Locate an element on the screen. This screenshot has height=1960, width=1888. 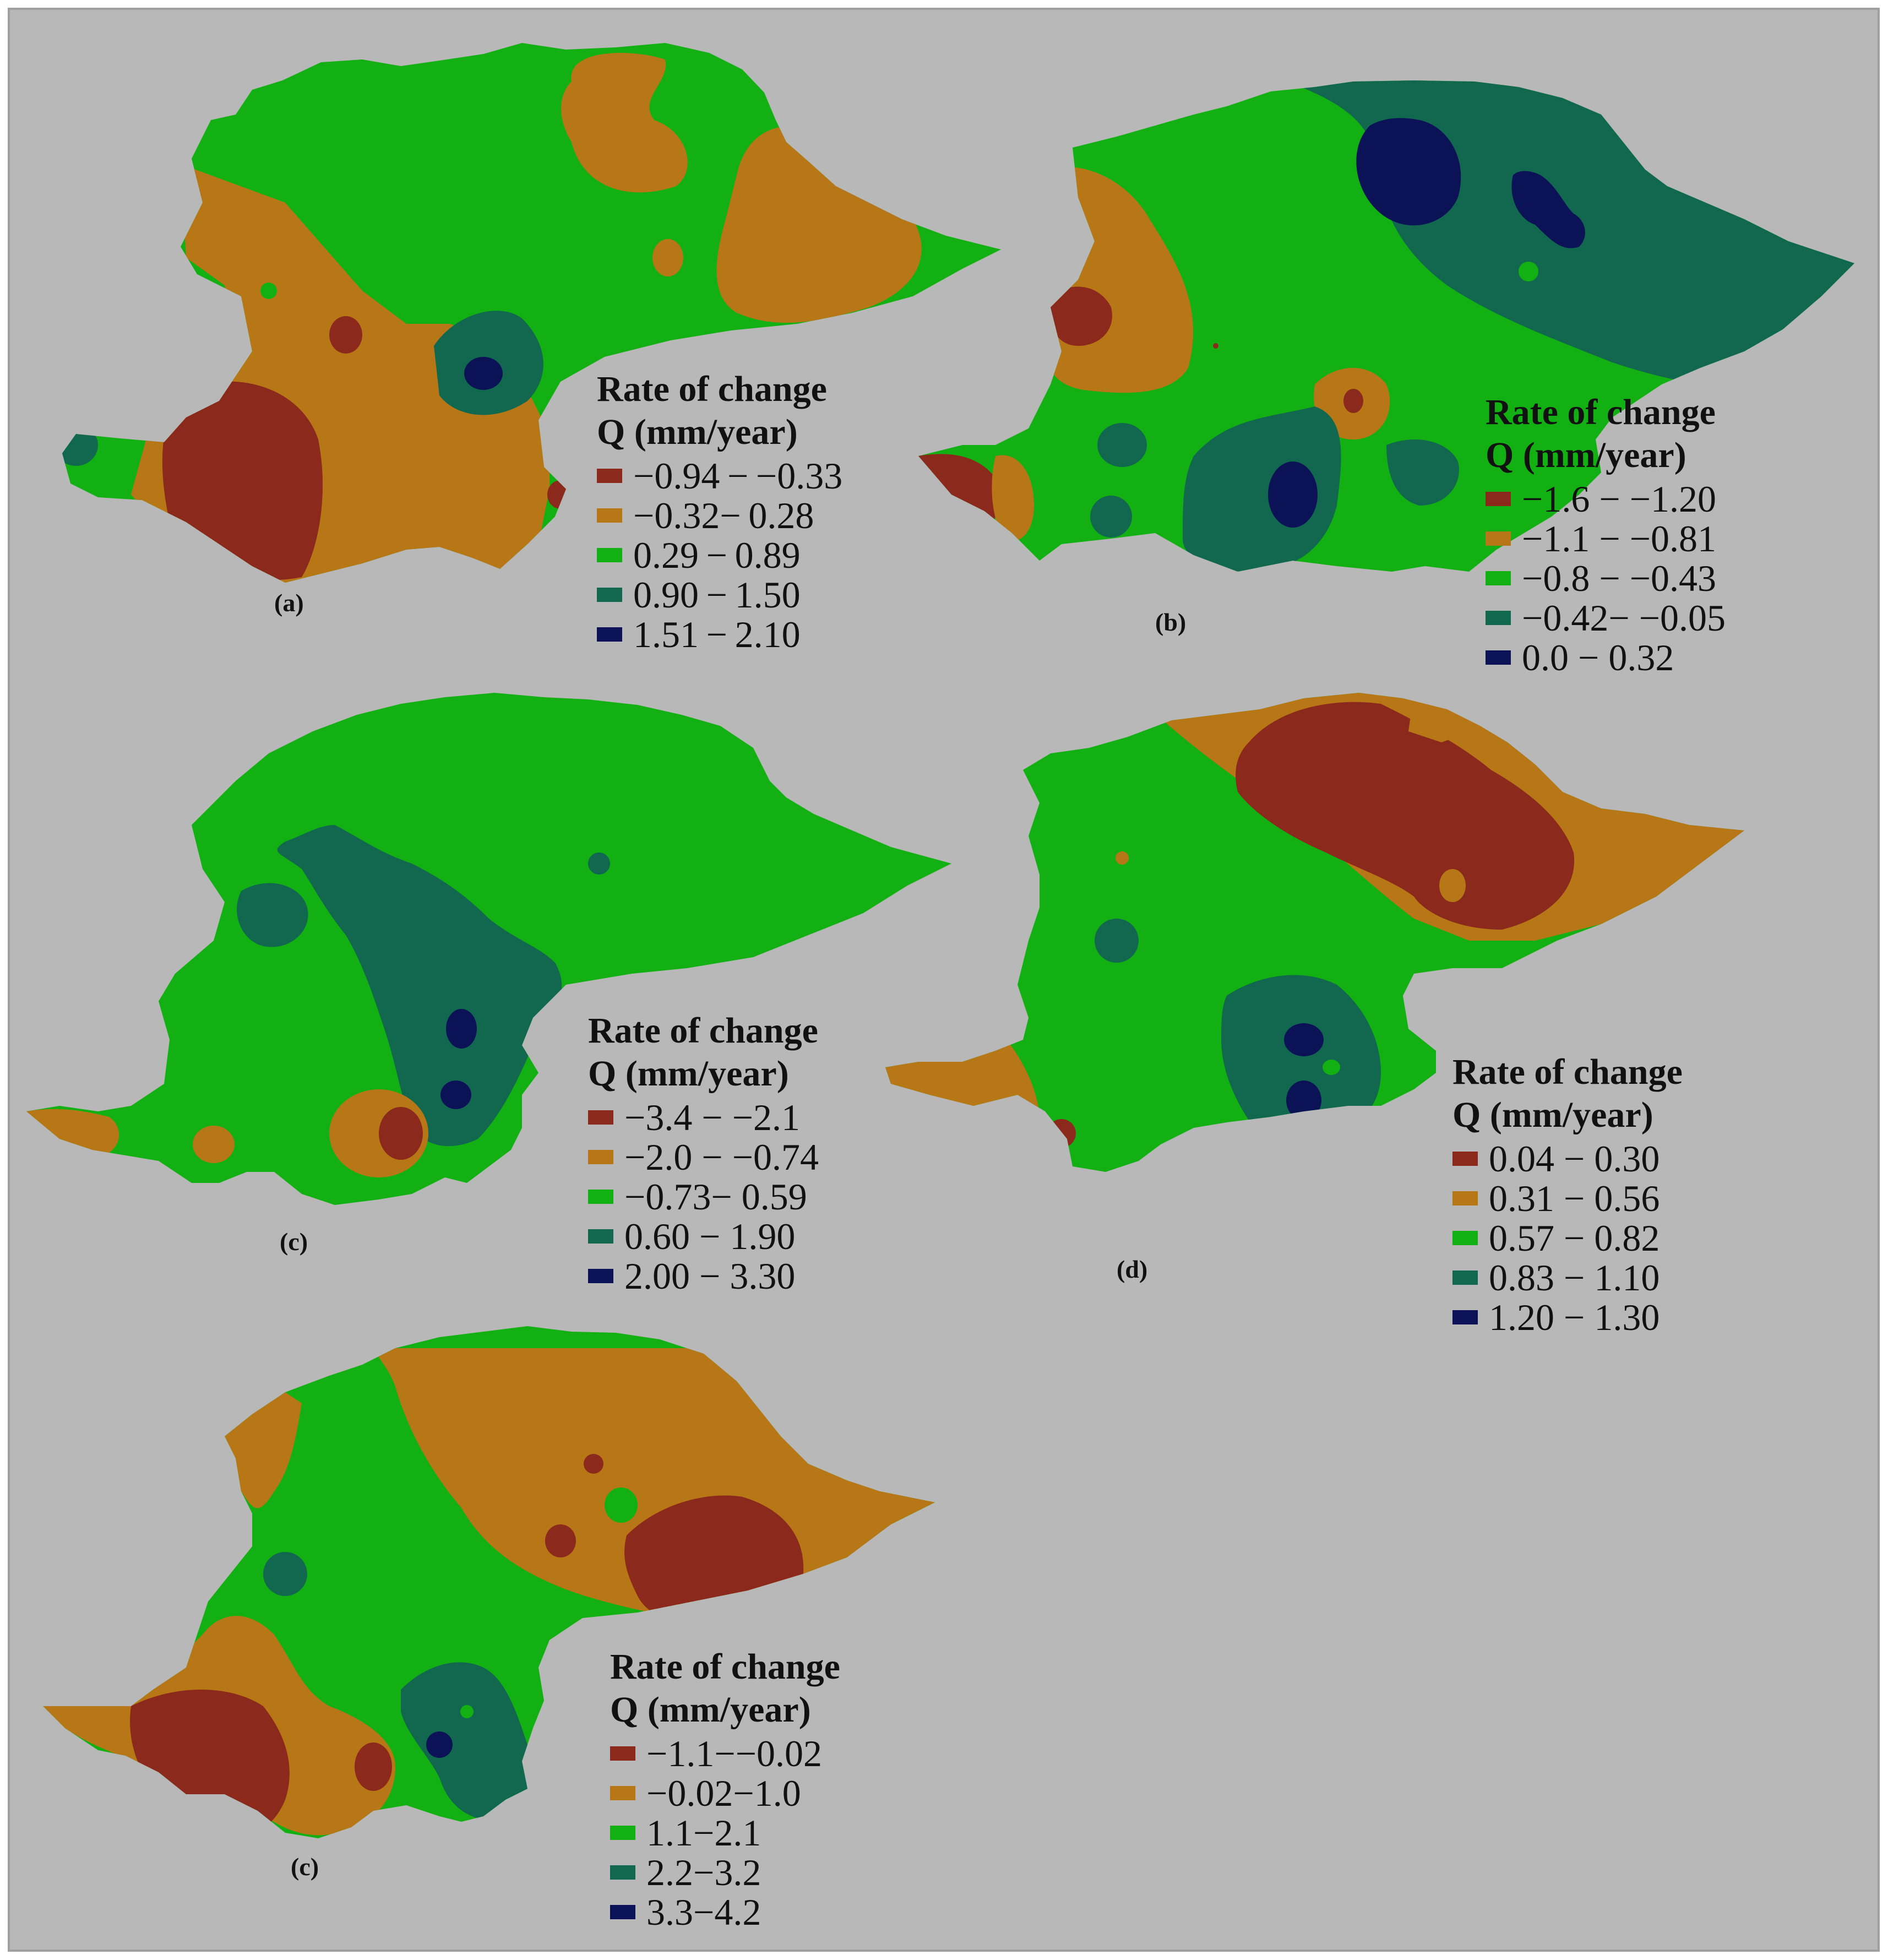
legend-row: 0.60 − 1.90 is located at coordinates (703, 1236).